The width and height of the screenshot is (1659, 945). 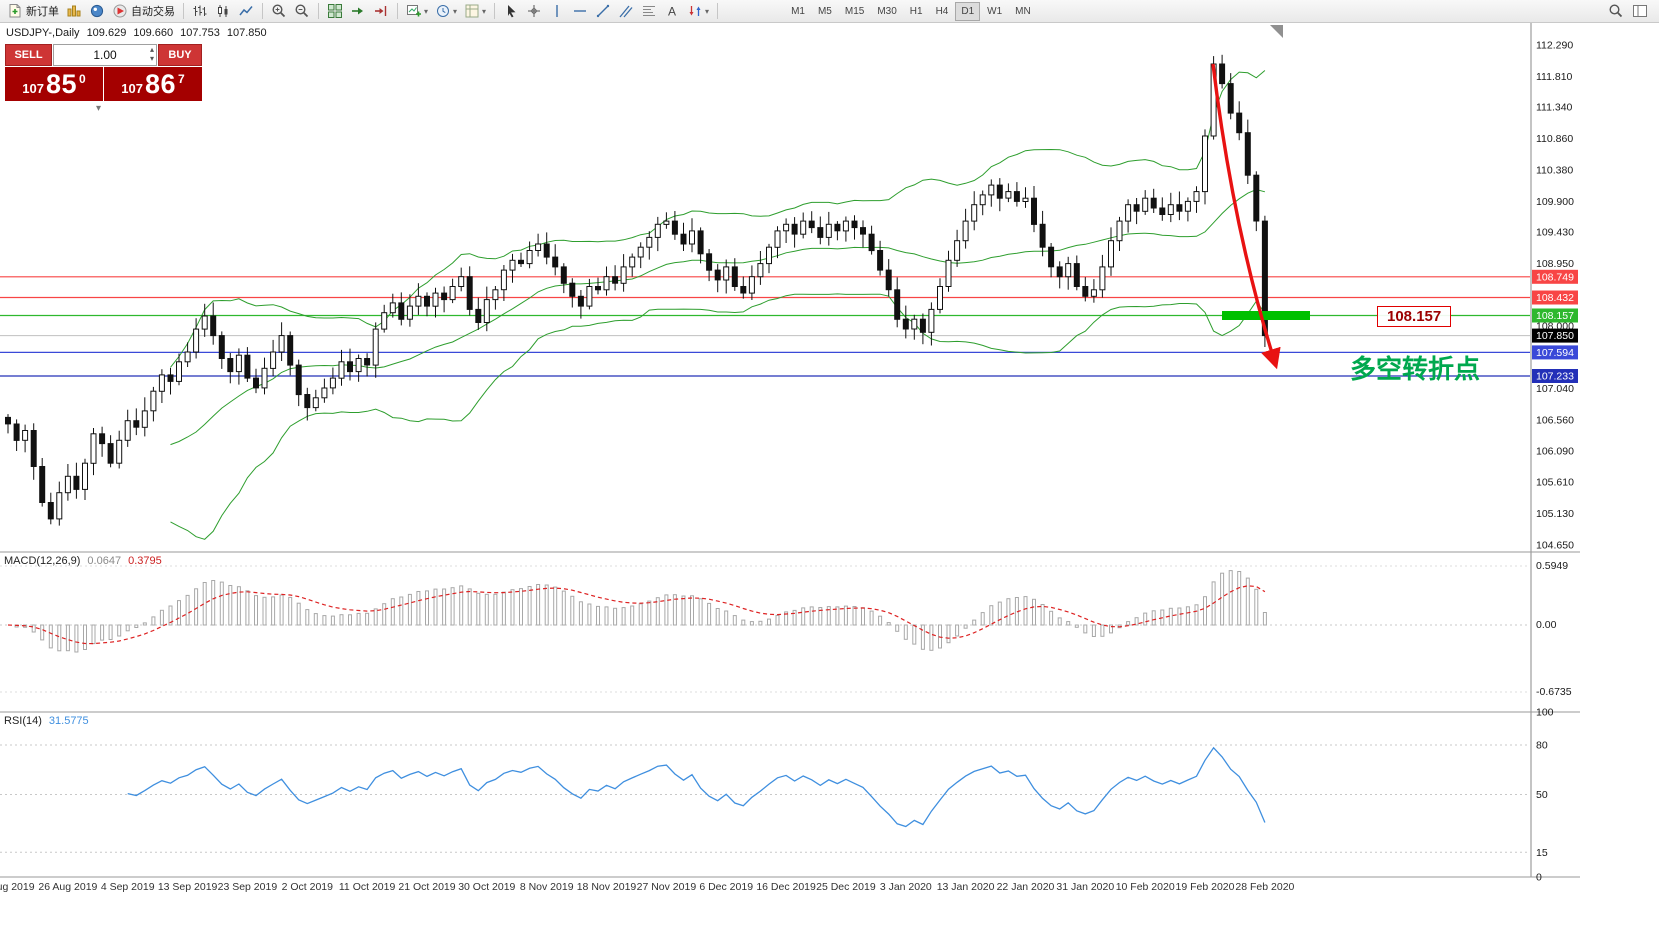 I want to click on turning-point-note: 多空转折点, so click(x=1415, y=369).